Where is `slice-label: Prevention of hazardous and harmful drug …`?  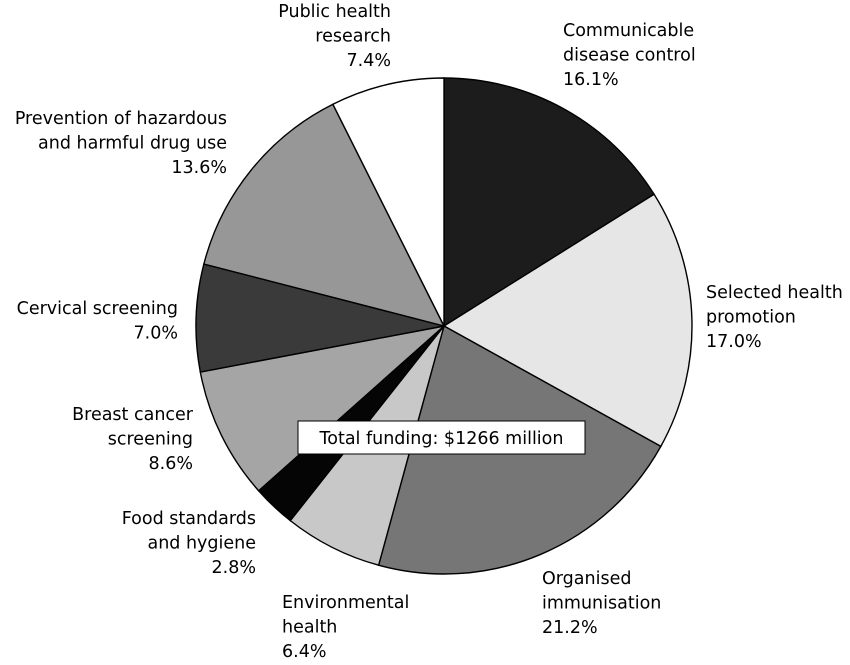
slice-label: Prevention of hazardous and harmful drug … is located at coordinates (121, 143).